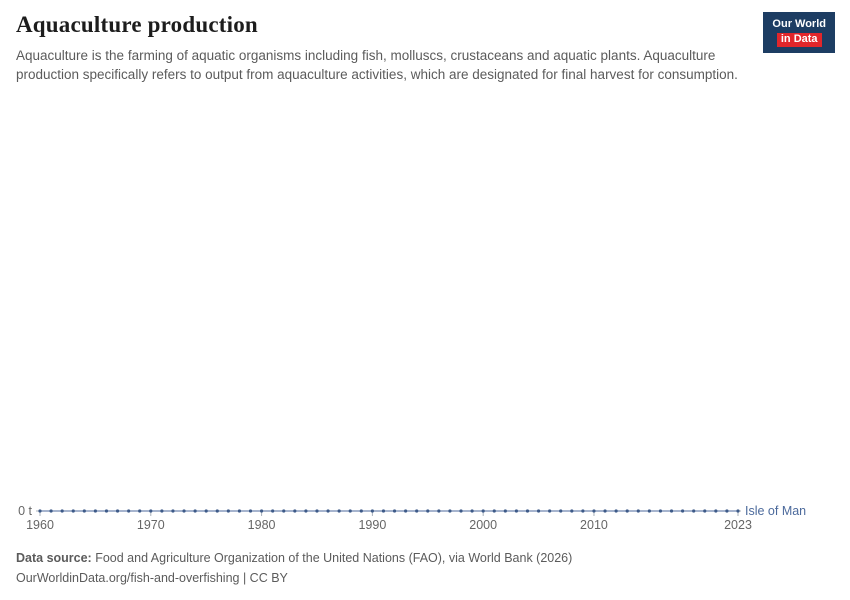  I want to click on x-axis-tick-label: 1990, so click(372, 525).